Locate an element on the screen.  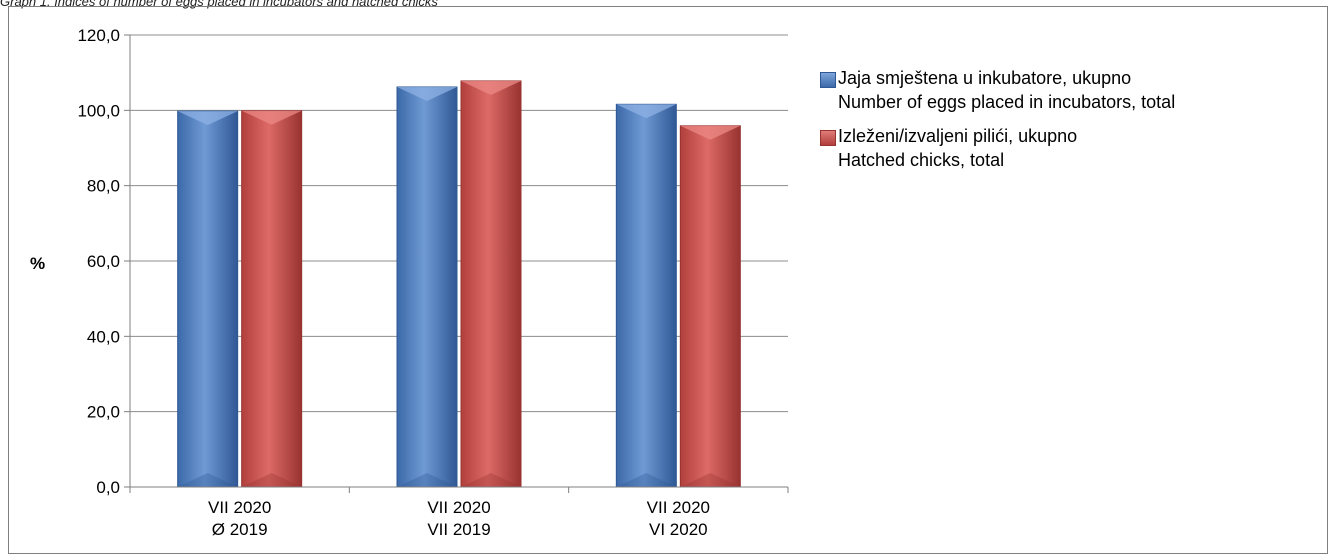
y-tick-label: 0,0 is located at coordinates (108, 487).